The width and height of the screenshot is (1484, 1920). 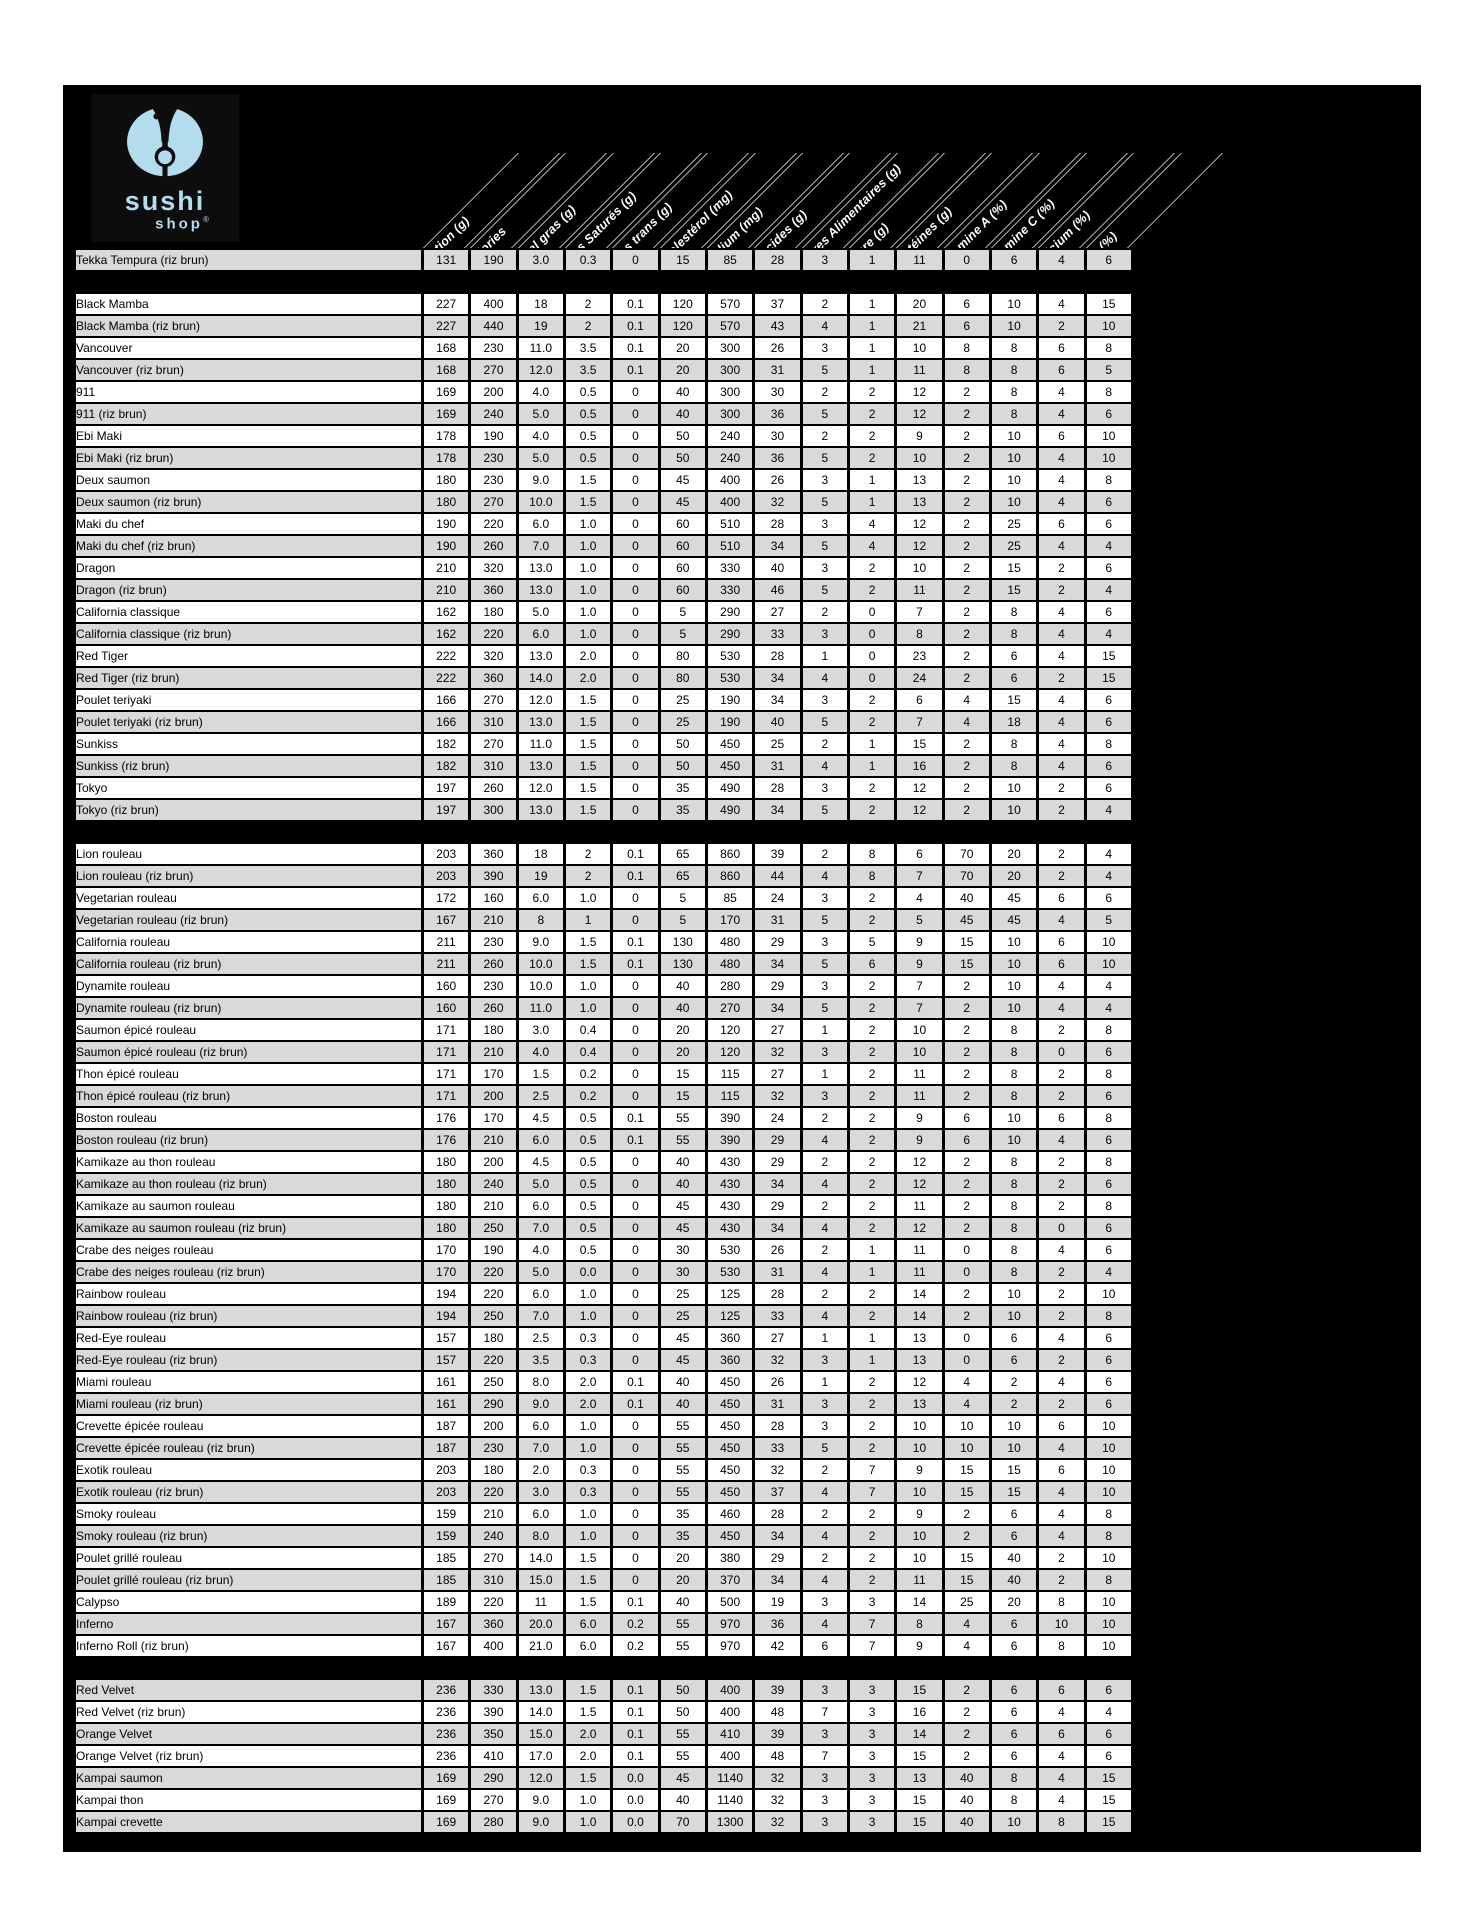 I want to click on value-cell: 170, so click(x=493, y=1074).